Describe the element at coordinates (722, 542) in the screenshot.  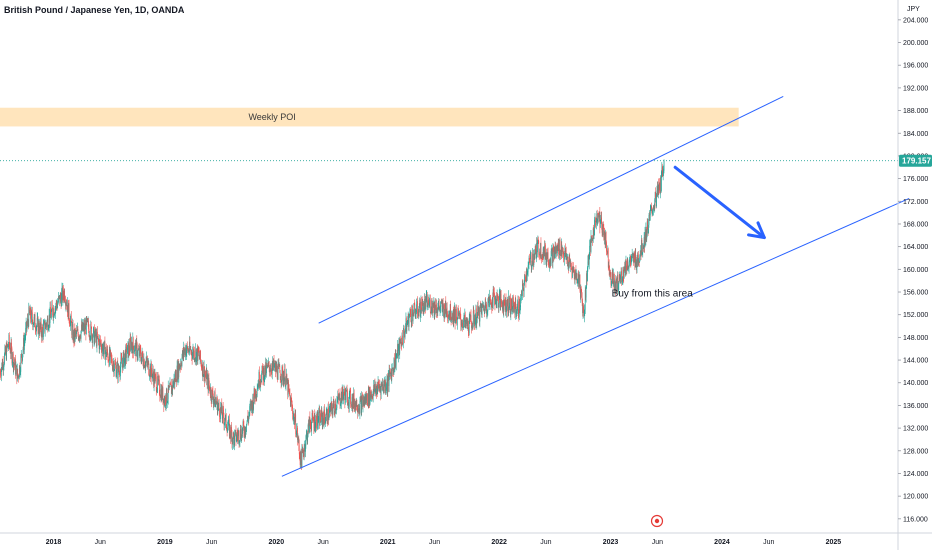
I see `x-tick-year-label: 2024` at that location.